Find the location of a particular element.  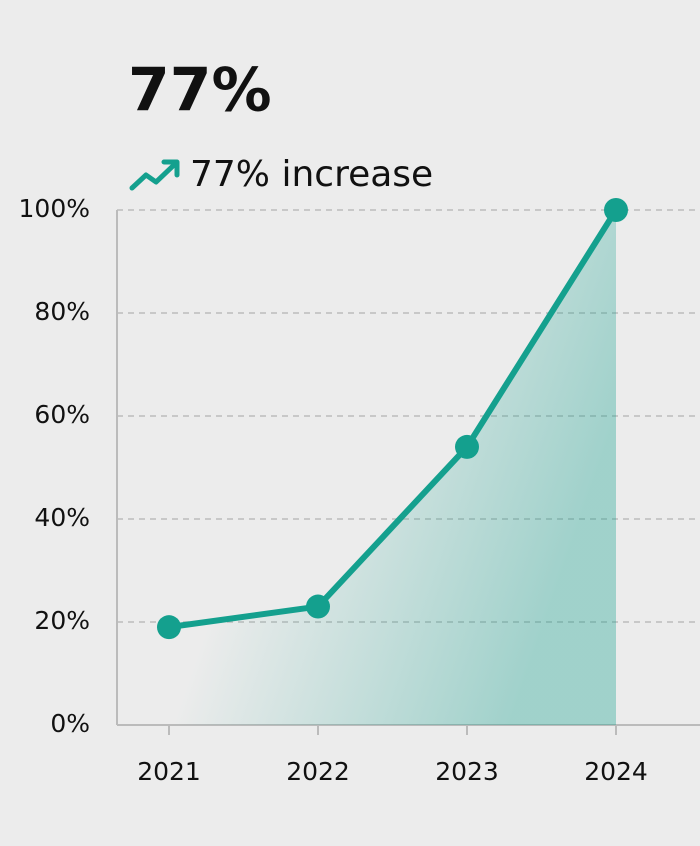

trend-icon is located at coordinates (154, 175).